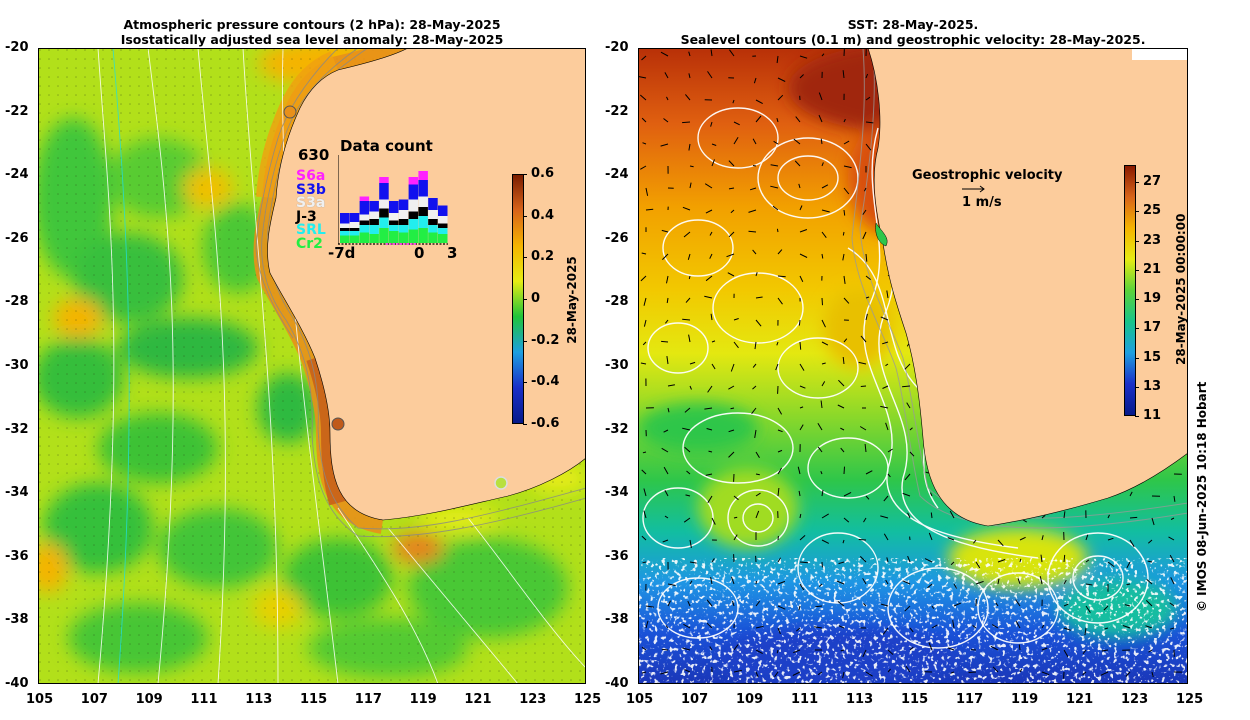  What do you see at coordinates (1137, 358) in the screenshot?
I see `colorbar-tick-mark` at bounding box center [1137, 358].